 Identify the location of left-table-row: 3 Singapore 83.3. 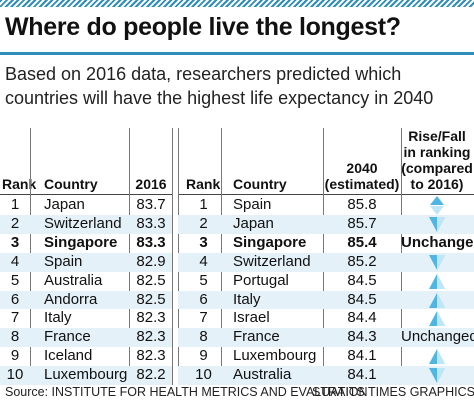
(86, 243).